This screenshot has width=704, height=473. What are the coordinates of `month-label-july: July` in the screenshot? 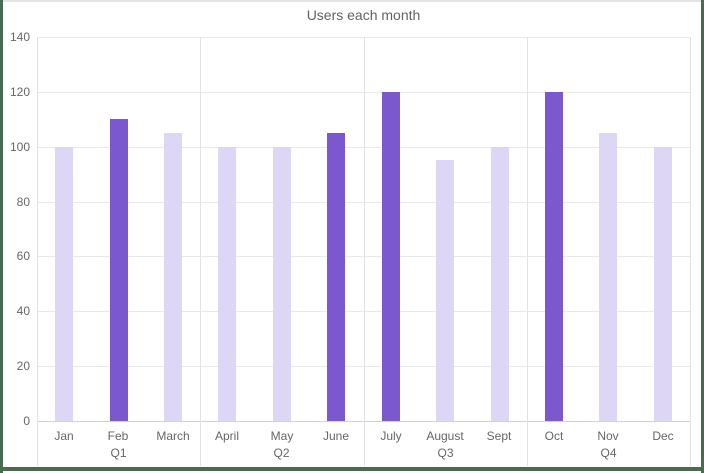 It's located at (391, 436).